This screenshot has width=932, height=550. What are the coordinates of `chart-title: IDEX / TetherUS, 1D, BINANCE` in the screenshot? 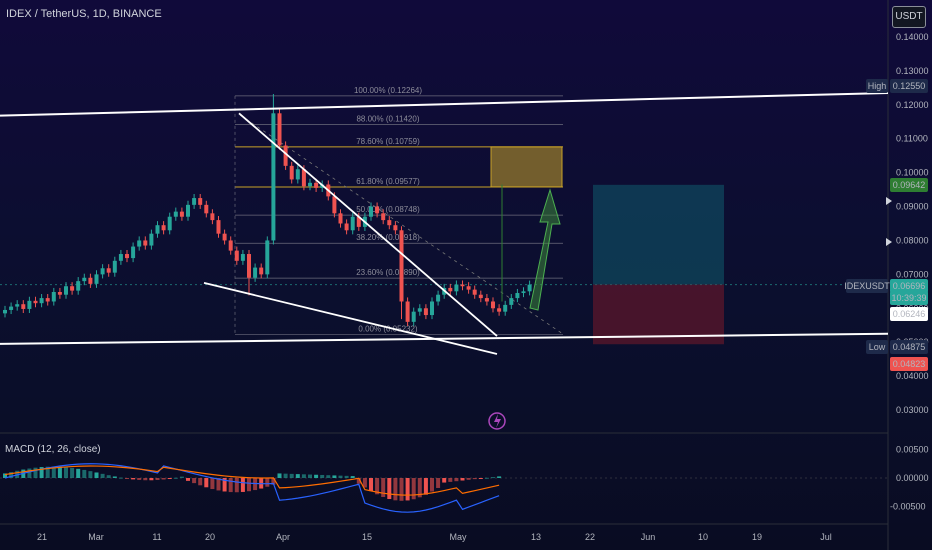 It's located at (84, 14).